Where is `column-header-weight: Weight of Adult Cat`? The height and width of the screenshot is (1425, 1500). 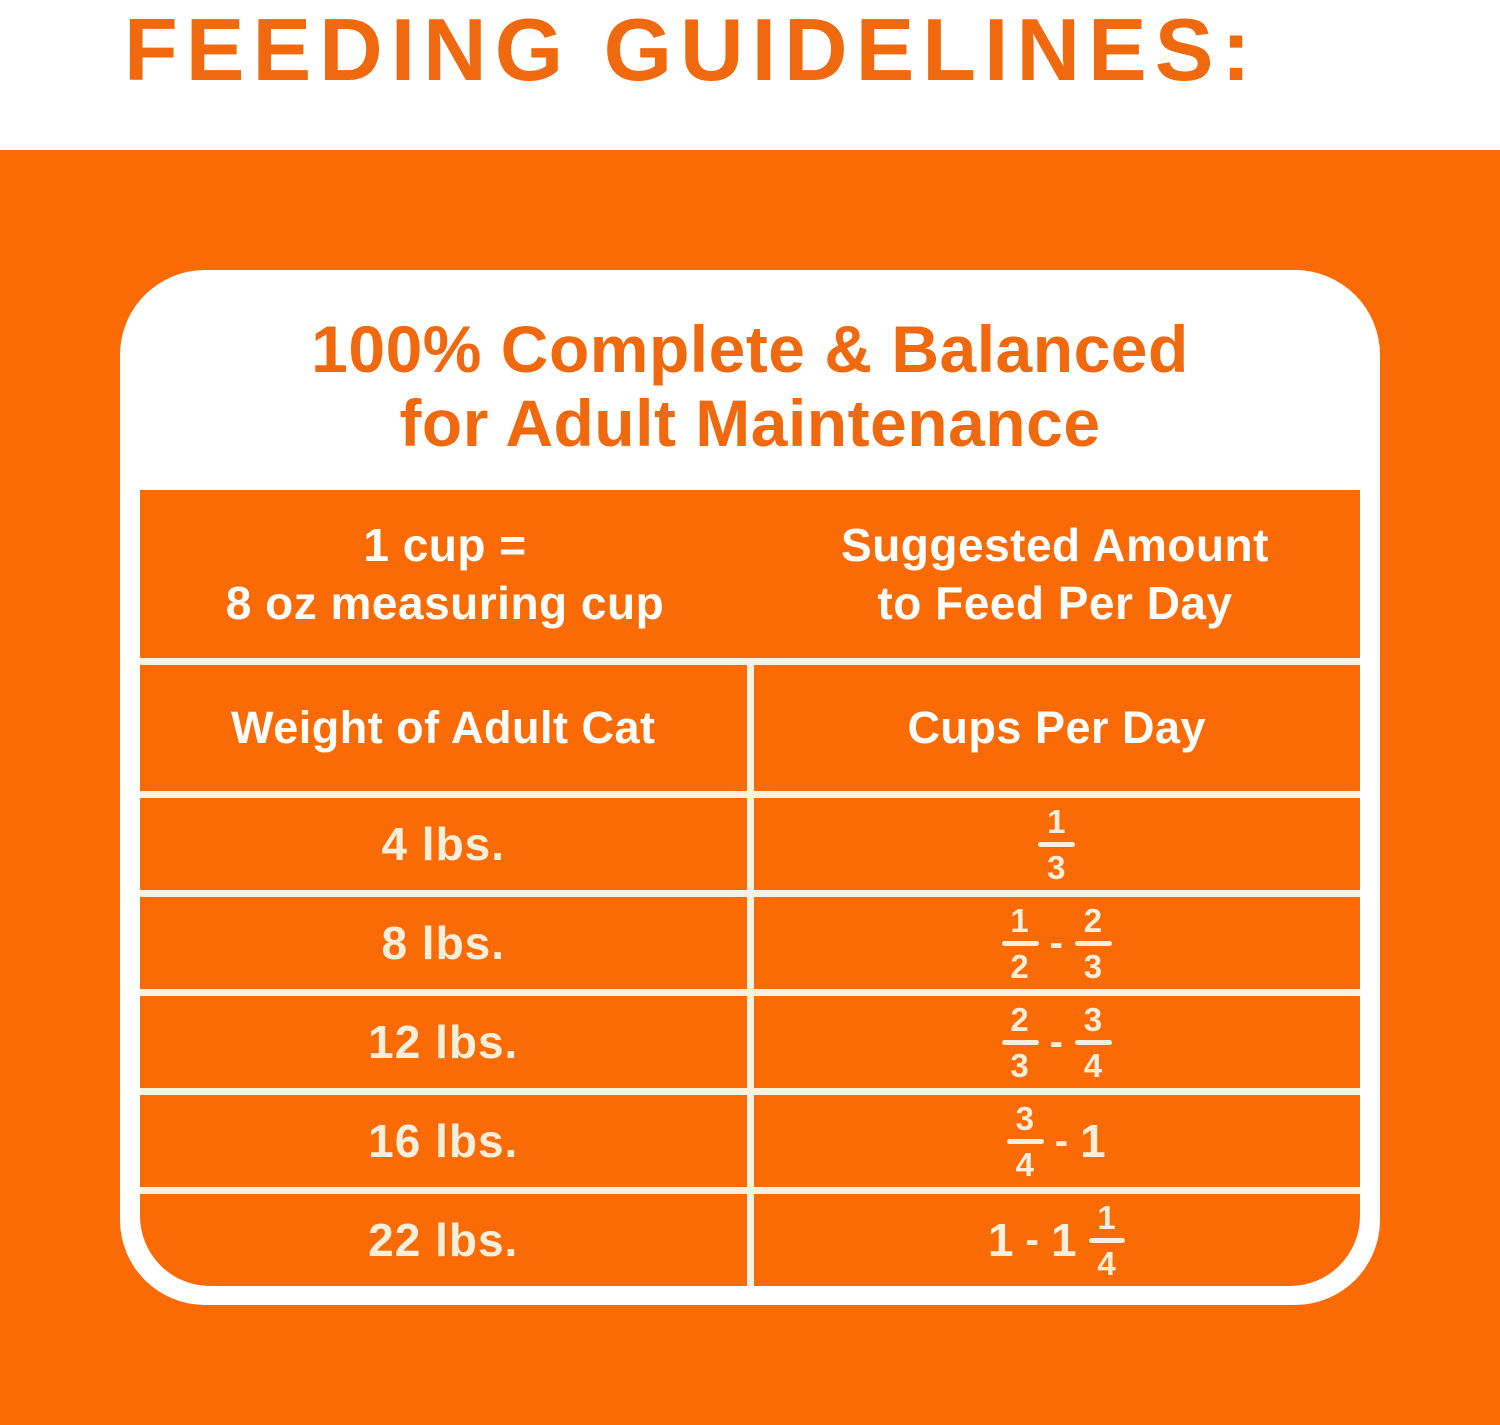 column-header-weight: Weight of Adult Cat is located at coordinates (443, 728).